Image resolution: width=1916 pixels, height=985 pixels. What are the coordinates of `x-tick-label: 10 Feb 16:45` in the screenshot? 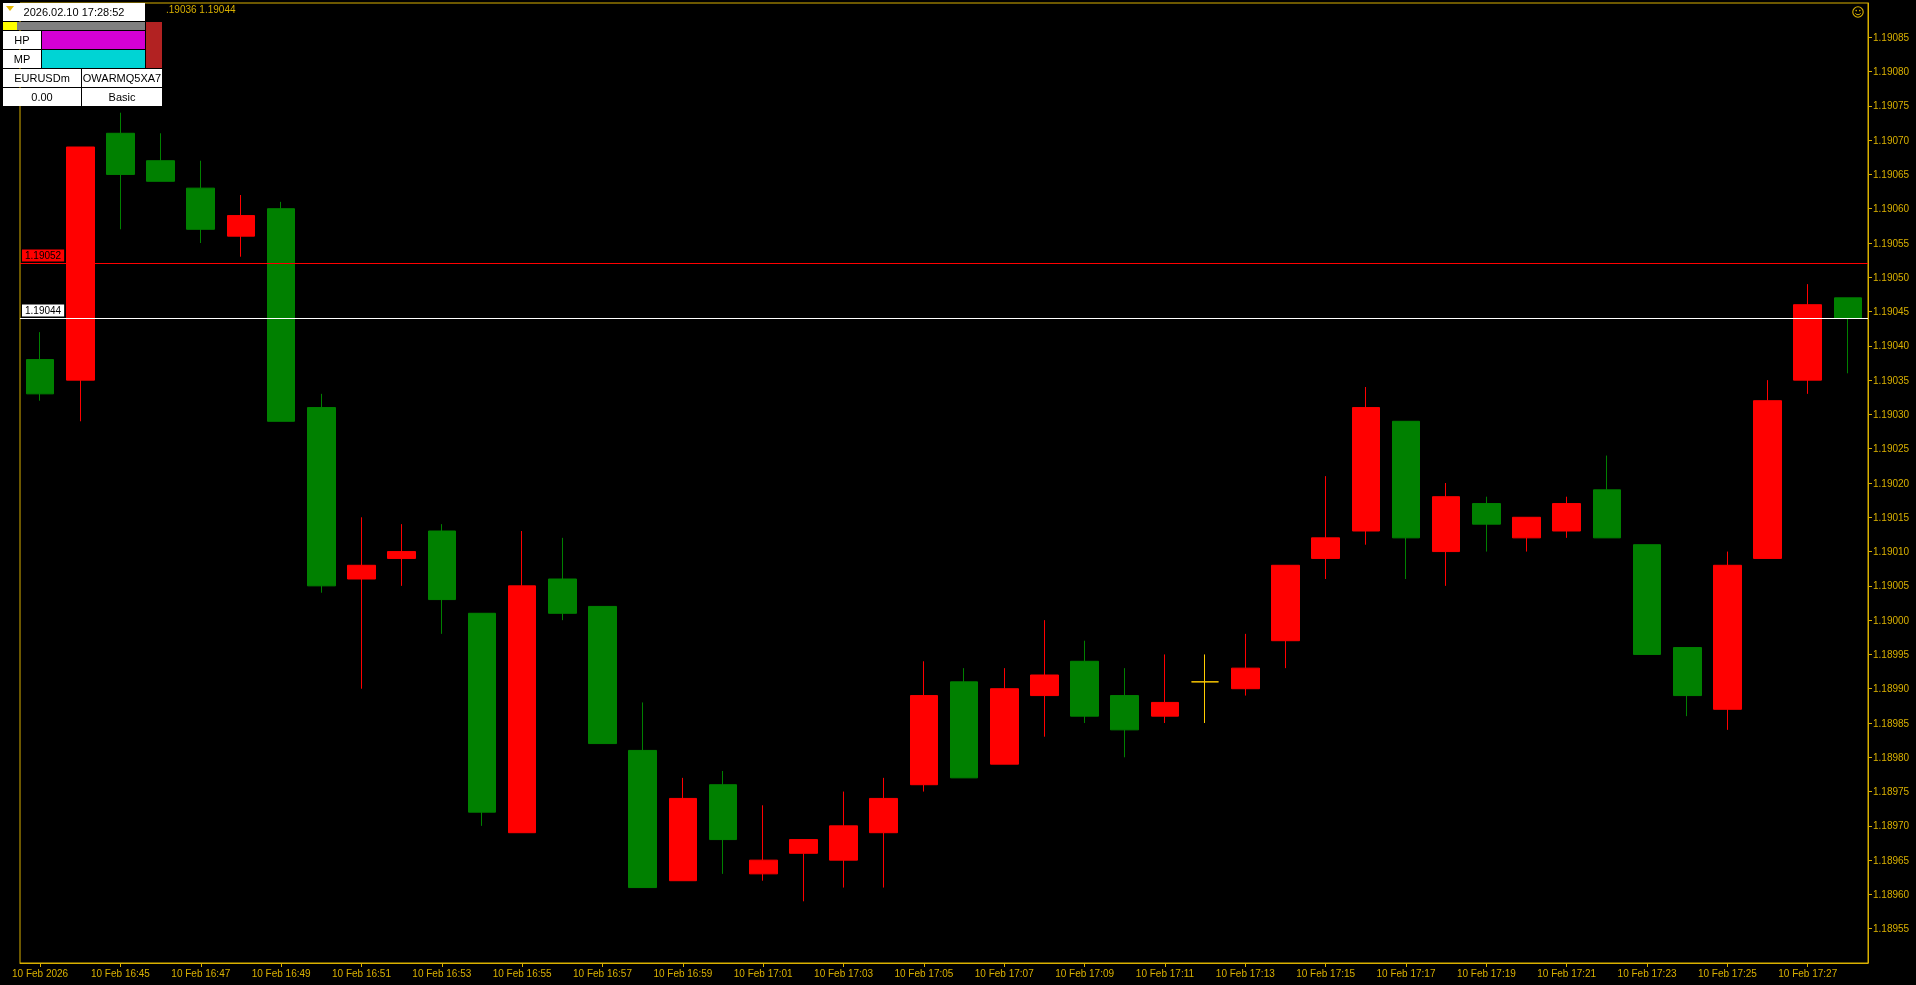 It's located at (120, 973).